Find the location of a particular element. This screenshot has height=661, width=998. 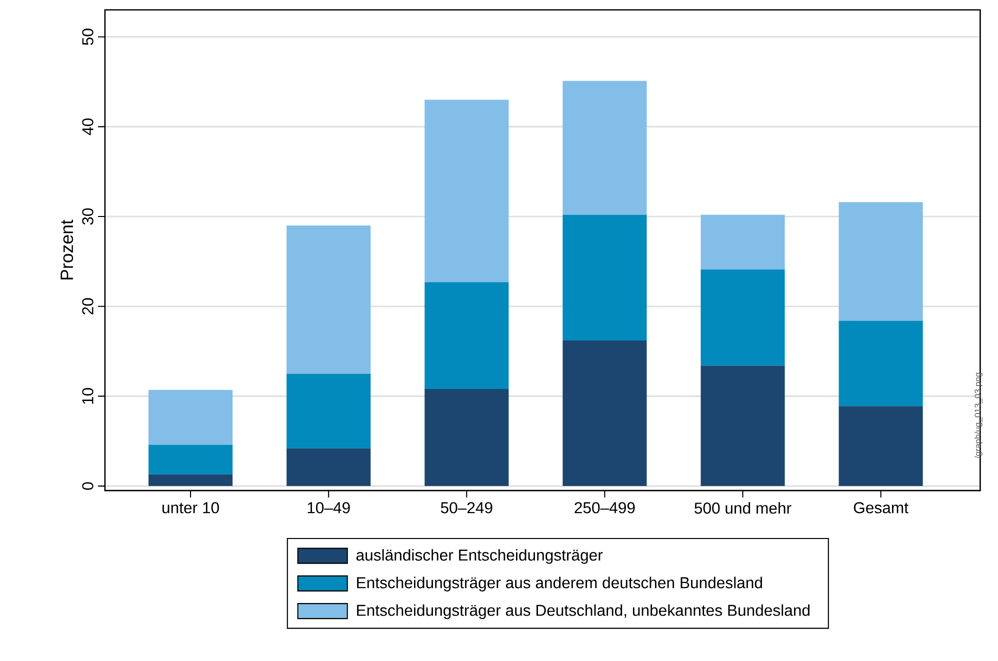

legend-label: Entscheidungsträger aus Deutschland, unbekanntes Bundesland is located at coordinates (583, 612).